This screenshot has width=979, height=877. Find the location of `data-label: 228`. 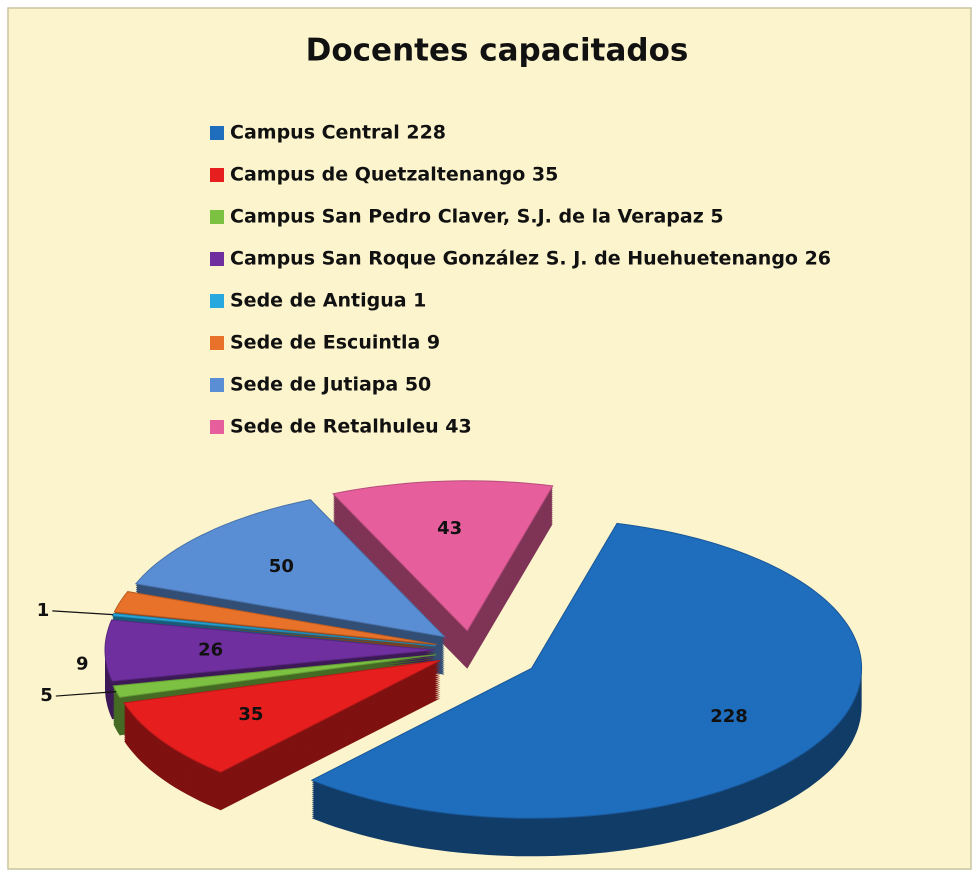

data-label: 228 is located at coordinates (729, 716).